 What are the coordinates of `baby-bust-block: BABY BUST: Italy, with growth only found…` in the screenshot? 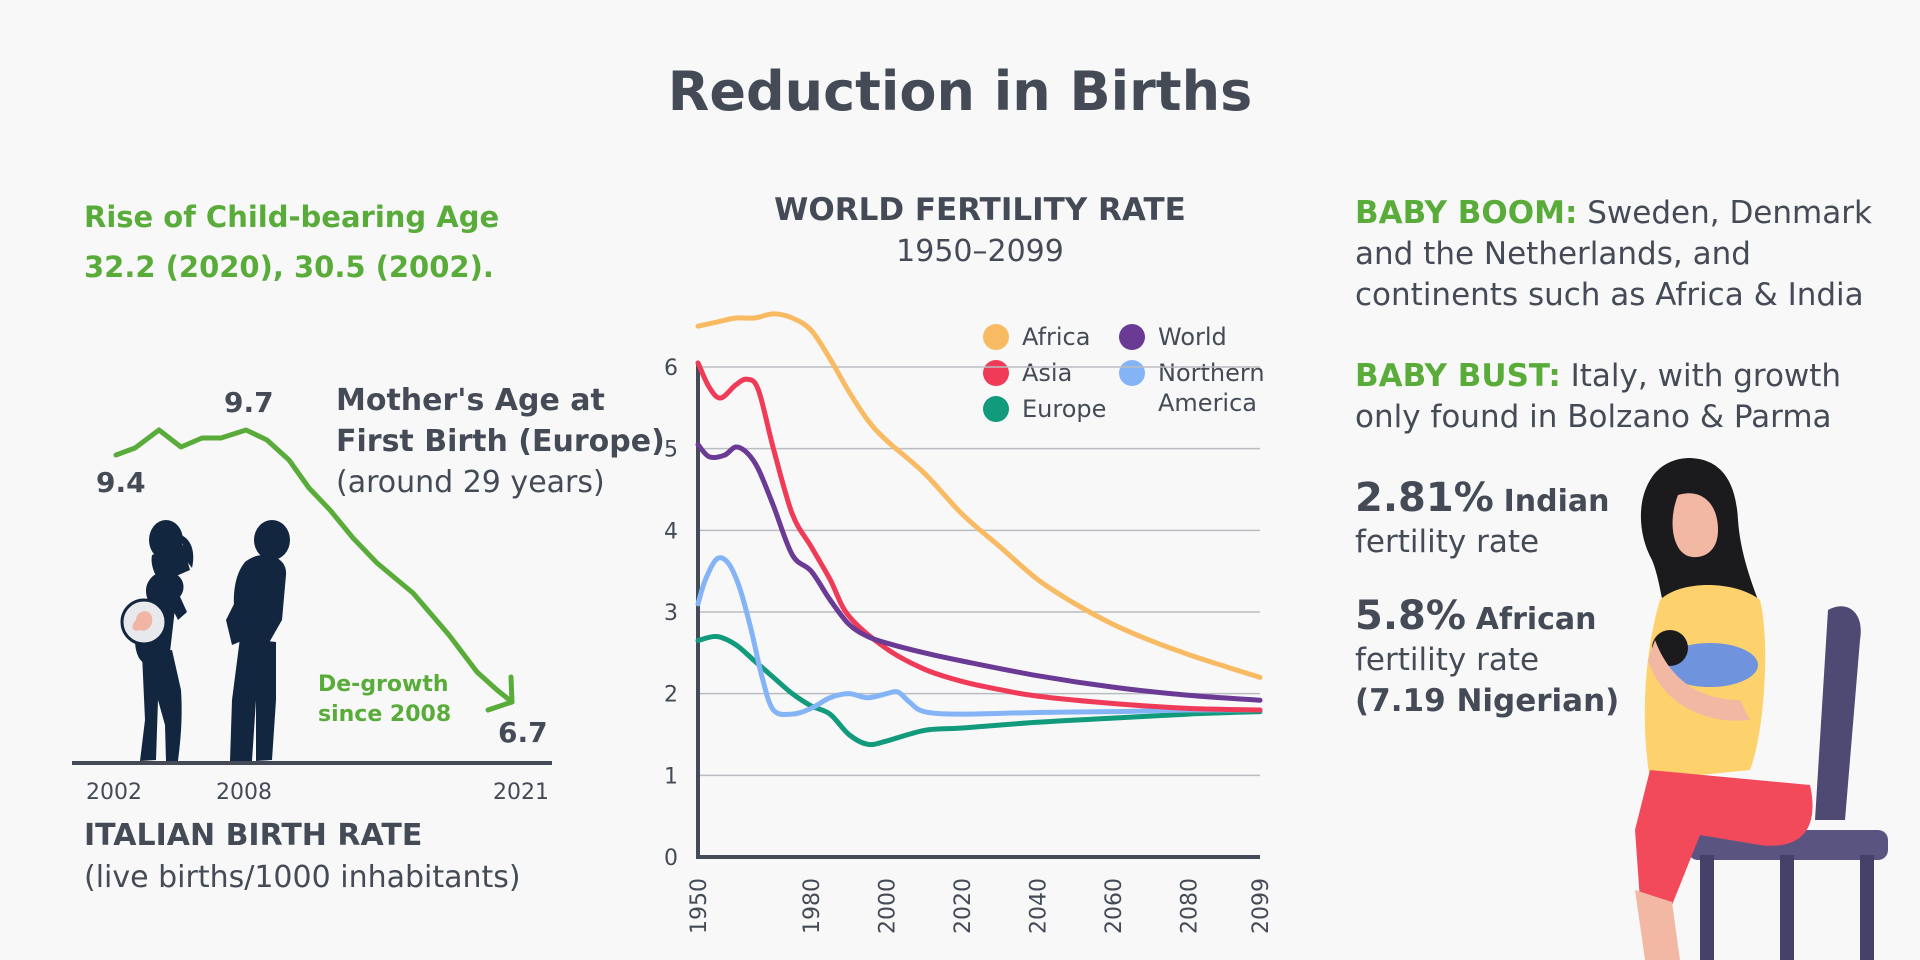 It's located at (1605, 397).